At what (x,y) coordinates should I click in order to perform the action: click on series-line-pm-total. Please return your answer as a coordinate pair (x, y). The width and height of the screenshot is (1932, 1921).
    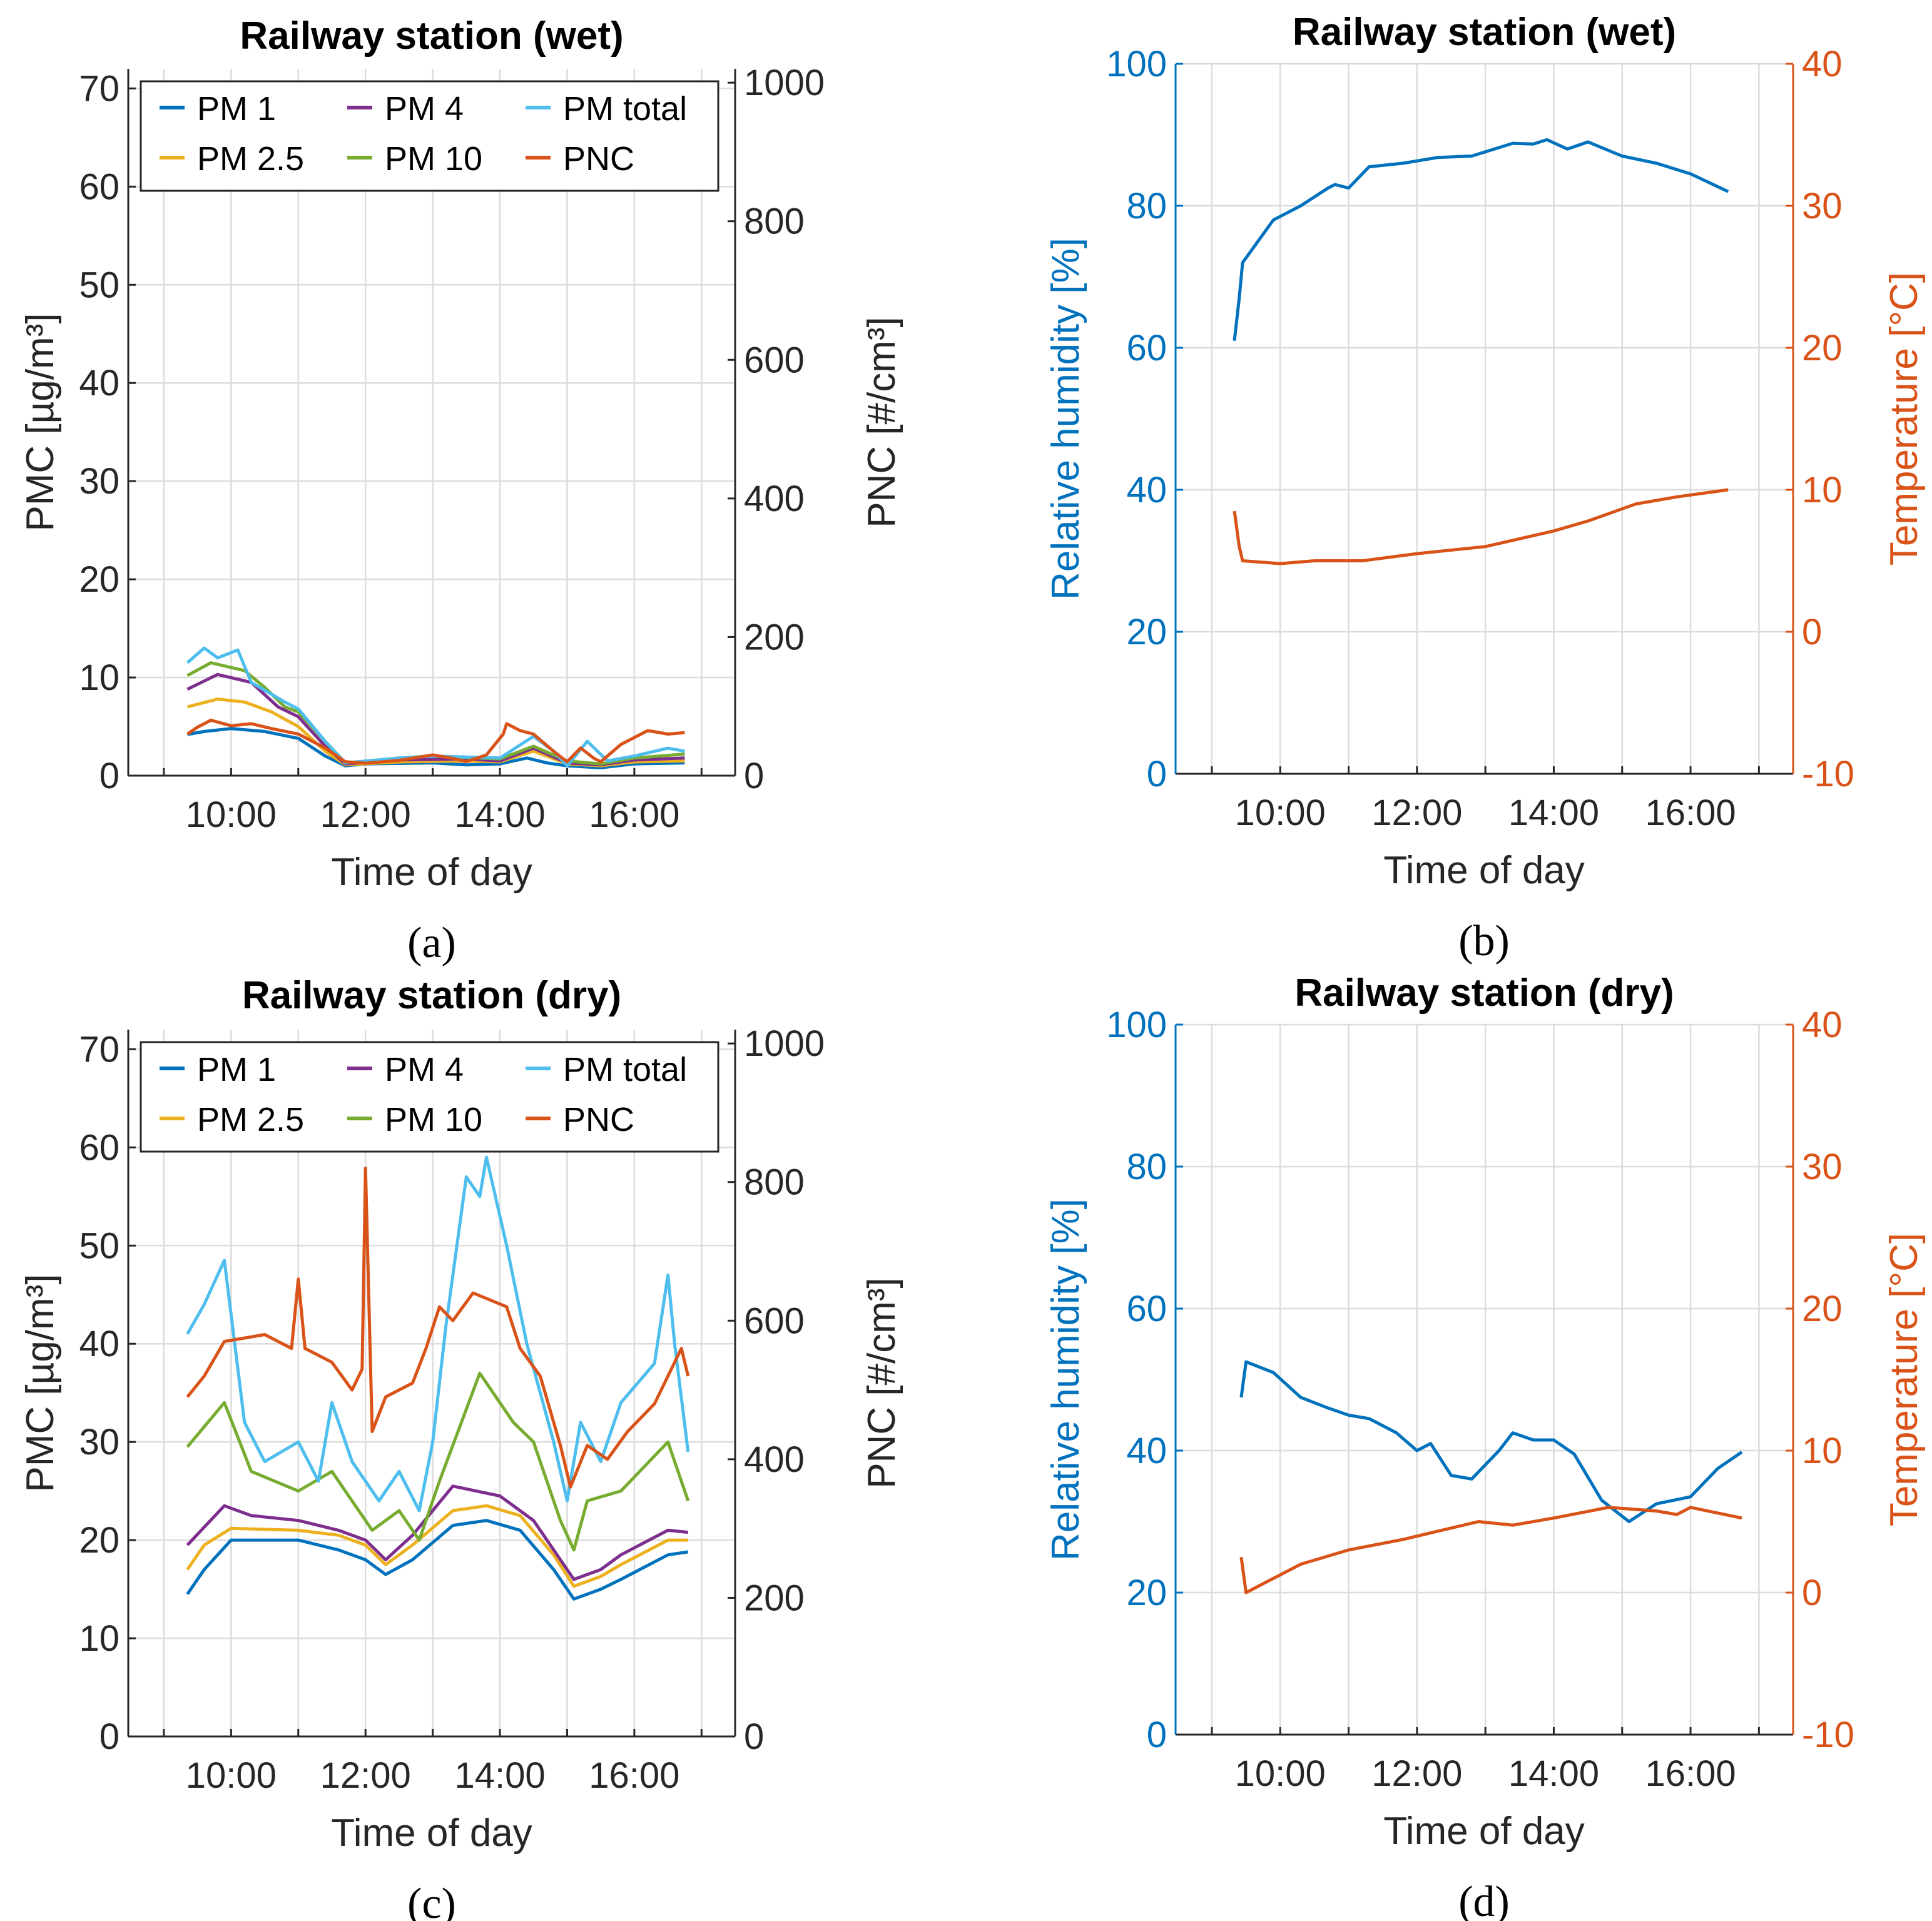
    Looking at the image, I should click on (438, 1334).